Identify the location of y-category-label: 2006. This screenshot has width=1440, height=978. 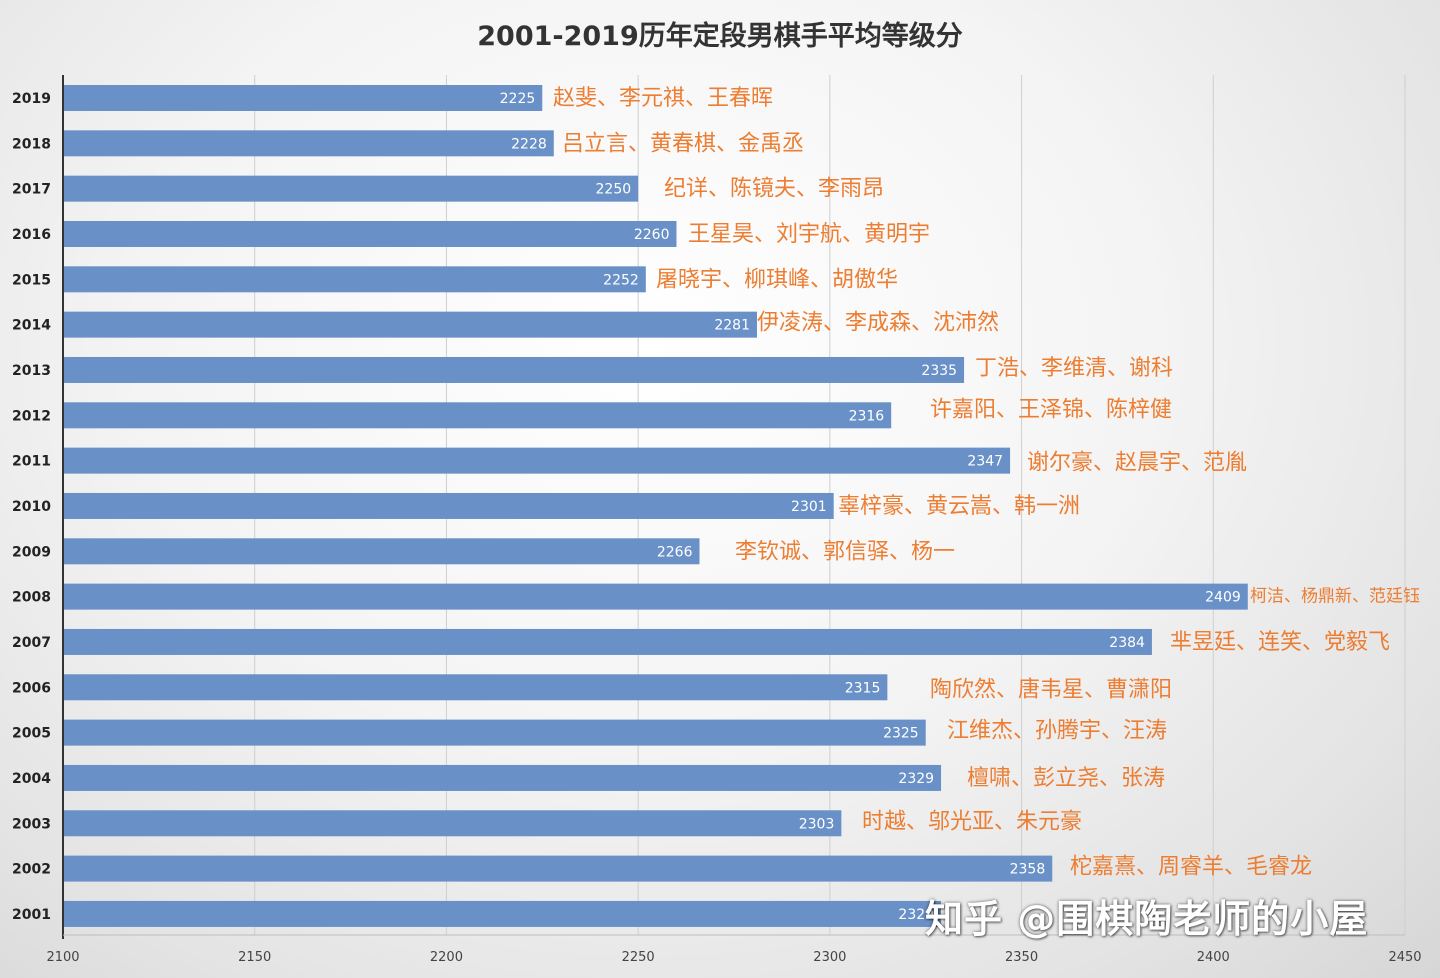
(31, 688).